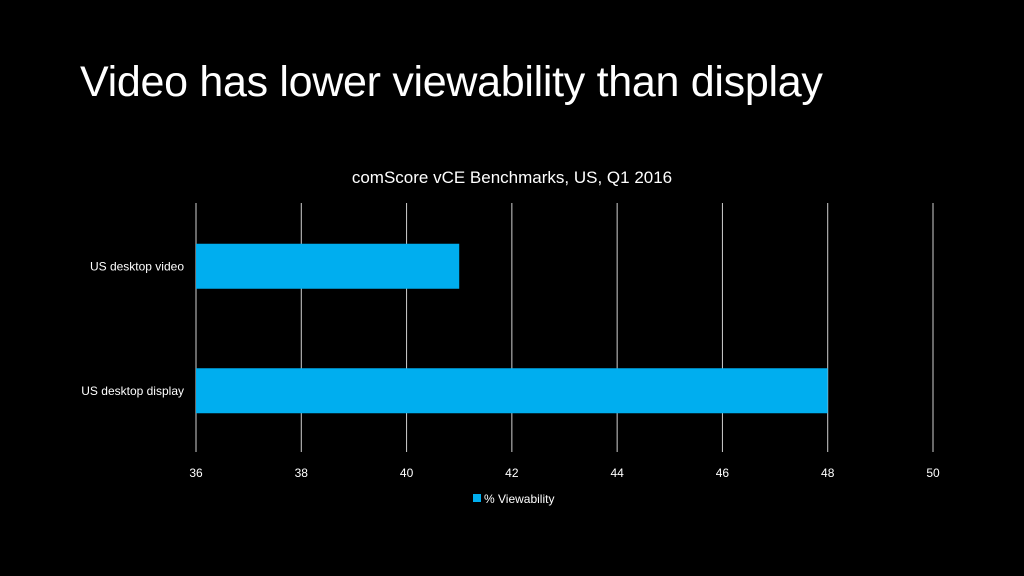  I want to click on x-tick-label-40: 40, so click(407, 473).